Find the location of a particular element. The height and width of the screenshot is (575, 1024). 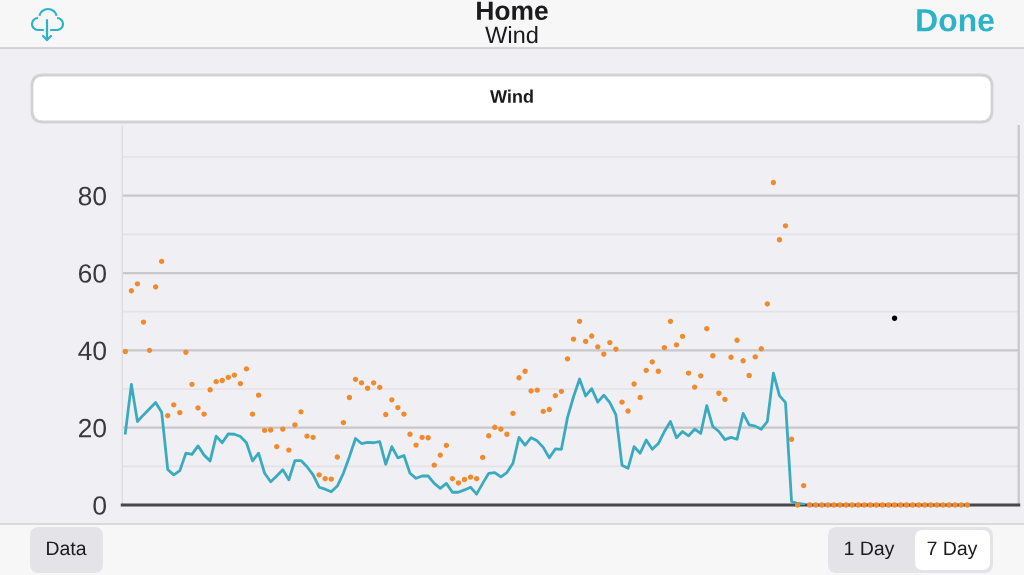

y-tick-label: 0 is located at coordinates (99, 505).